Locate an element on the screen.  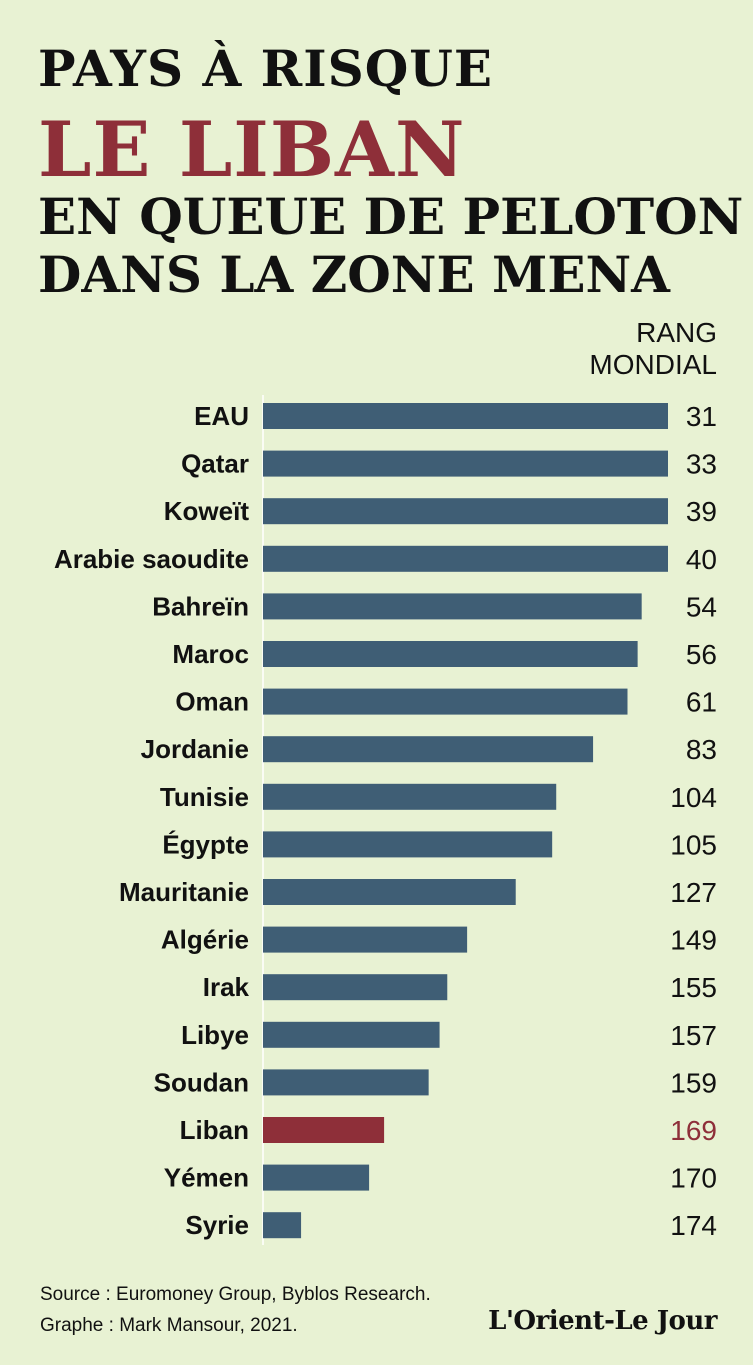
category-label-liban: Liban is located at coordinates (214, 1130).